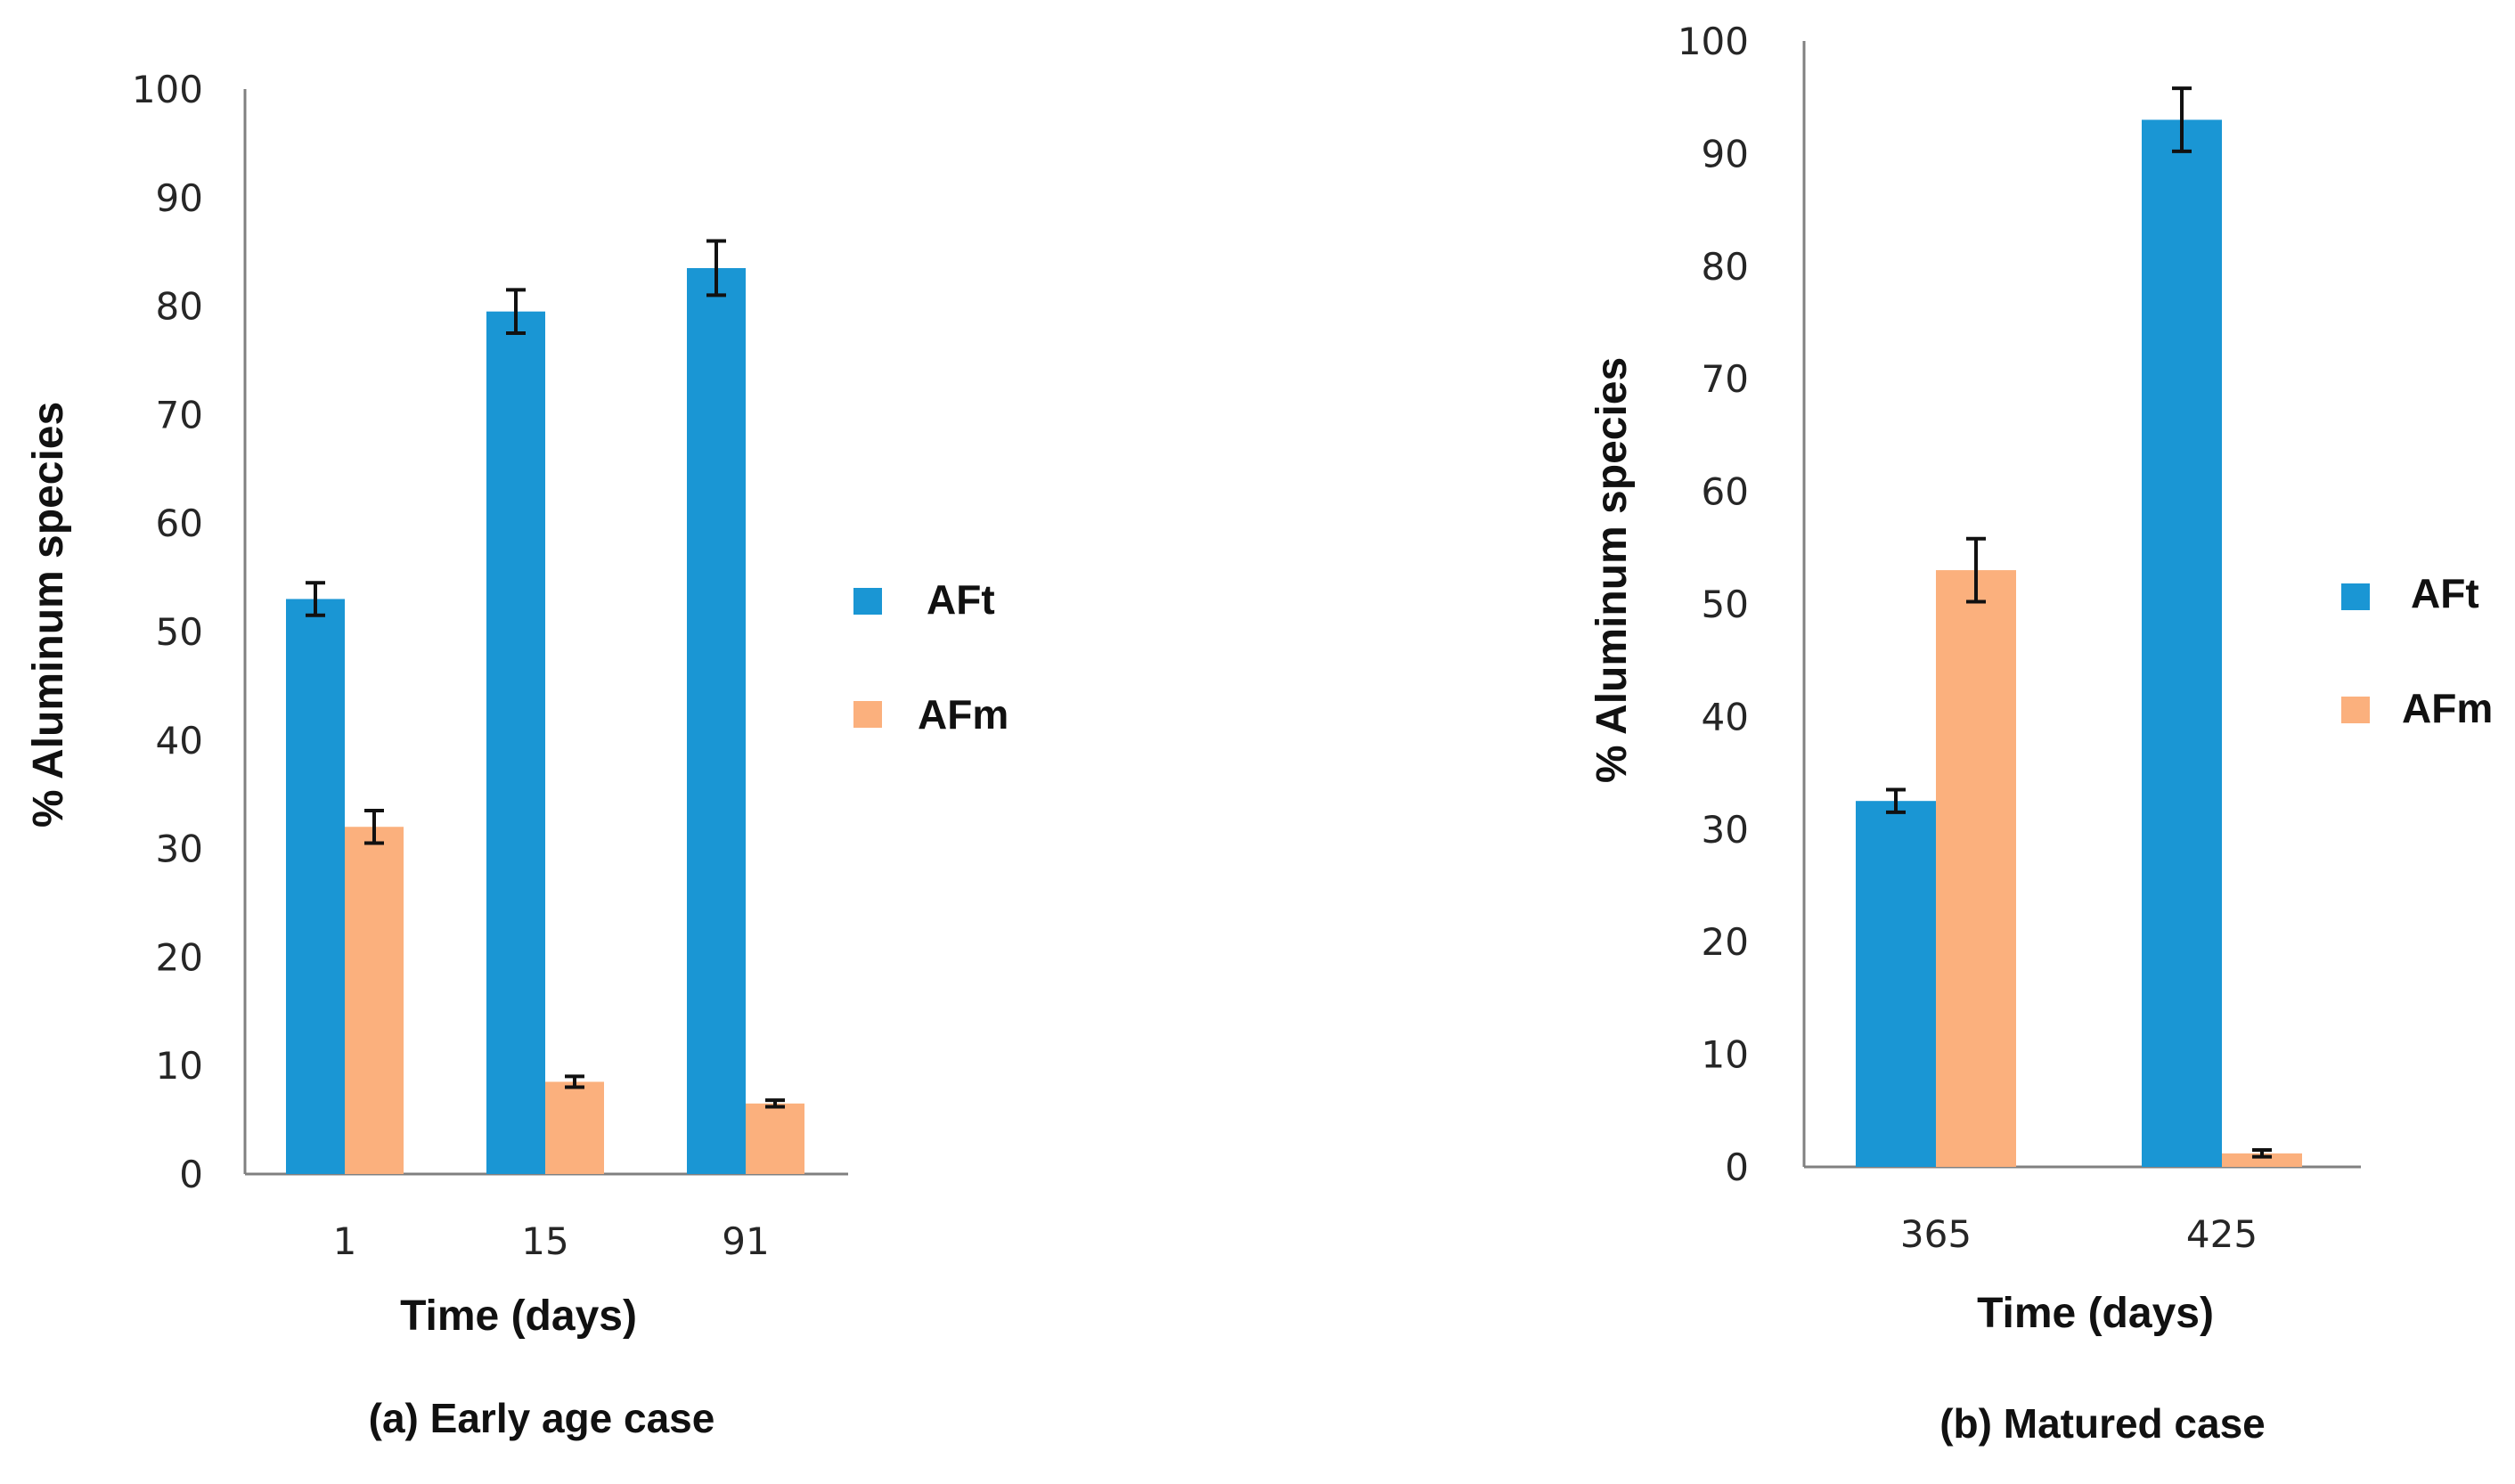 The width and height of the screenshot is (2515, 1484). What do you see at coordinates (542, 1418) in the screenshot?
I see `chart-caption: (a) Early age case` at bounding box center [542, 1418].